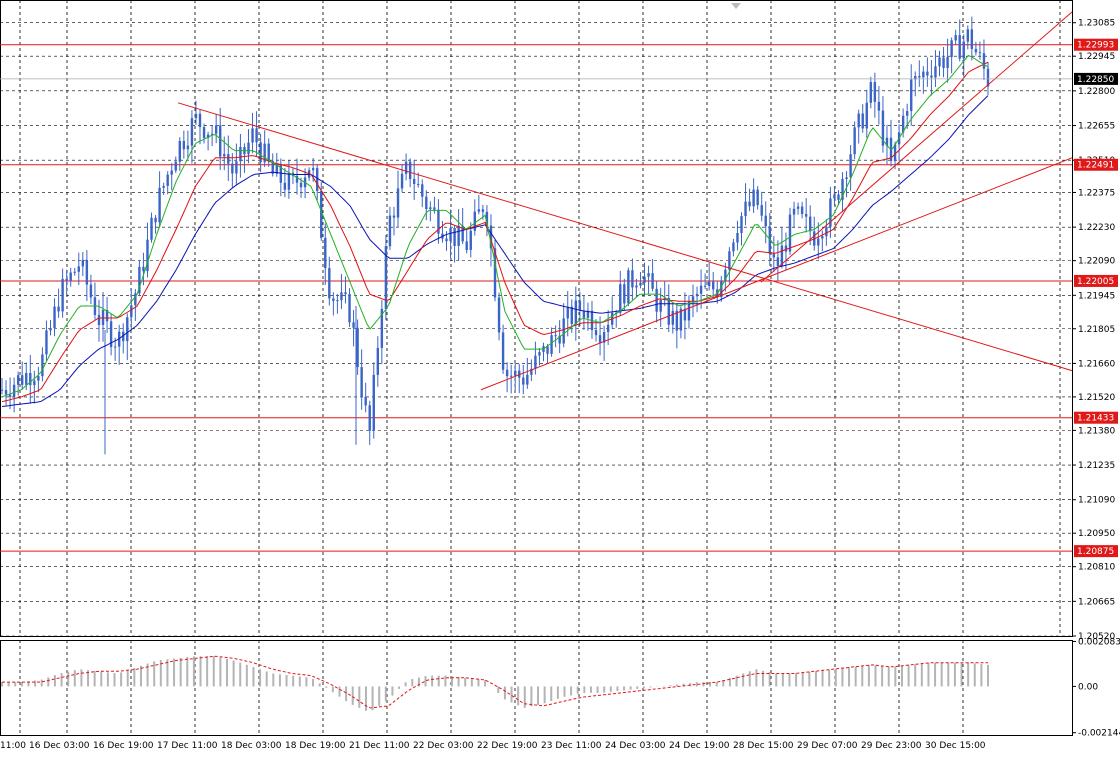 This screenshot has width=1120, height=761. I want to click on y-tick-label: 1.20810, so click(1096, 568).